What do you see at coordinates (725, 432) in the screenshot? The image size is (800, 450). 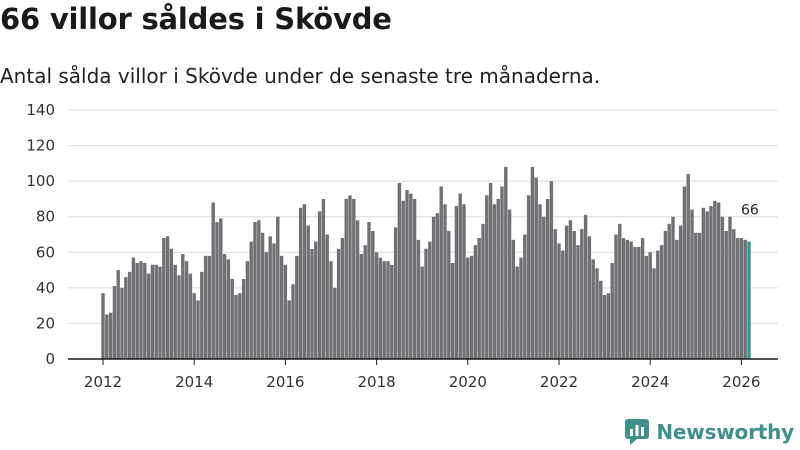 I see `brand-name: Newsworthy` at bounding box center [725, 432].